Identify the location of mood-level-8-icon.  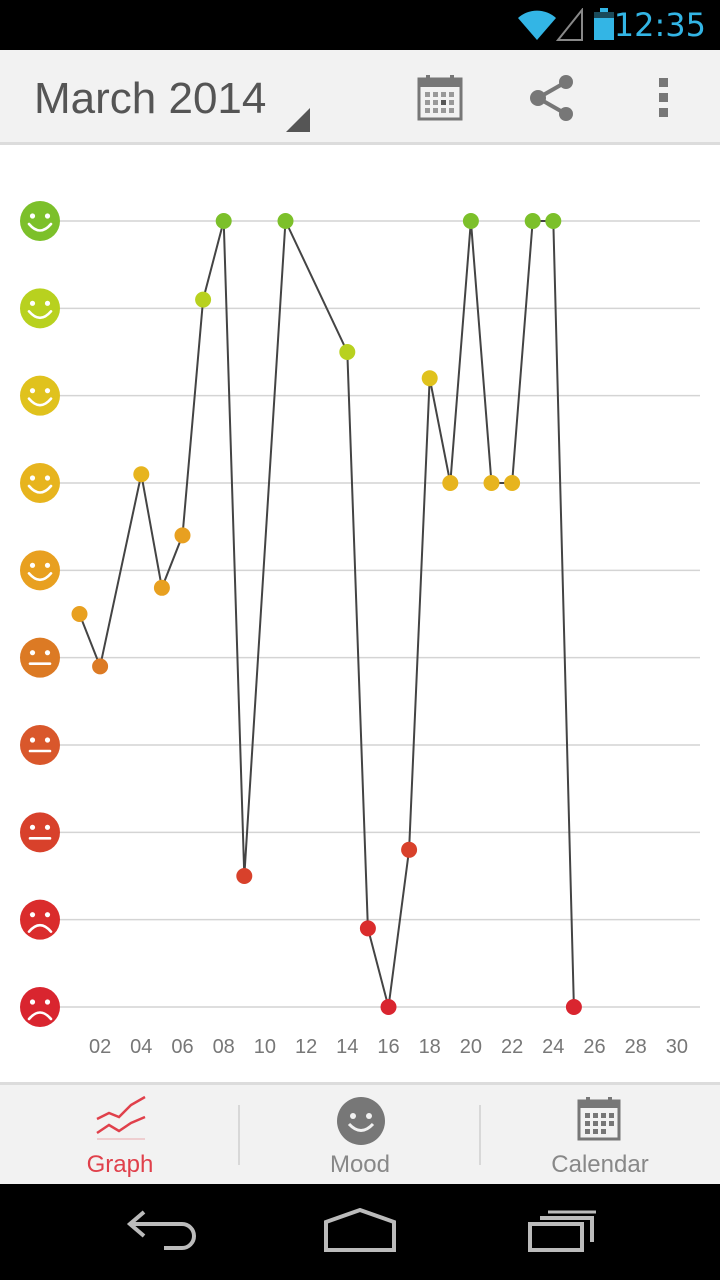
(40, 395).